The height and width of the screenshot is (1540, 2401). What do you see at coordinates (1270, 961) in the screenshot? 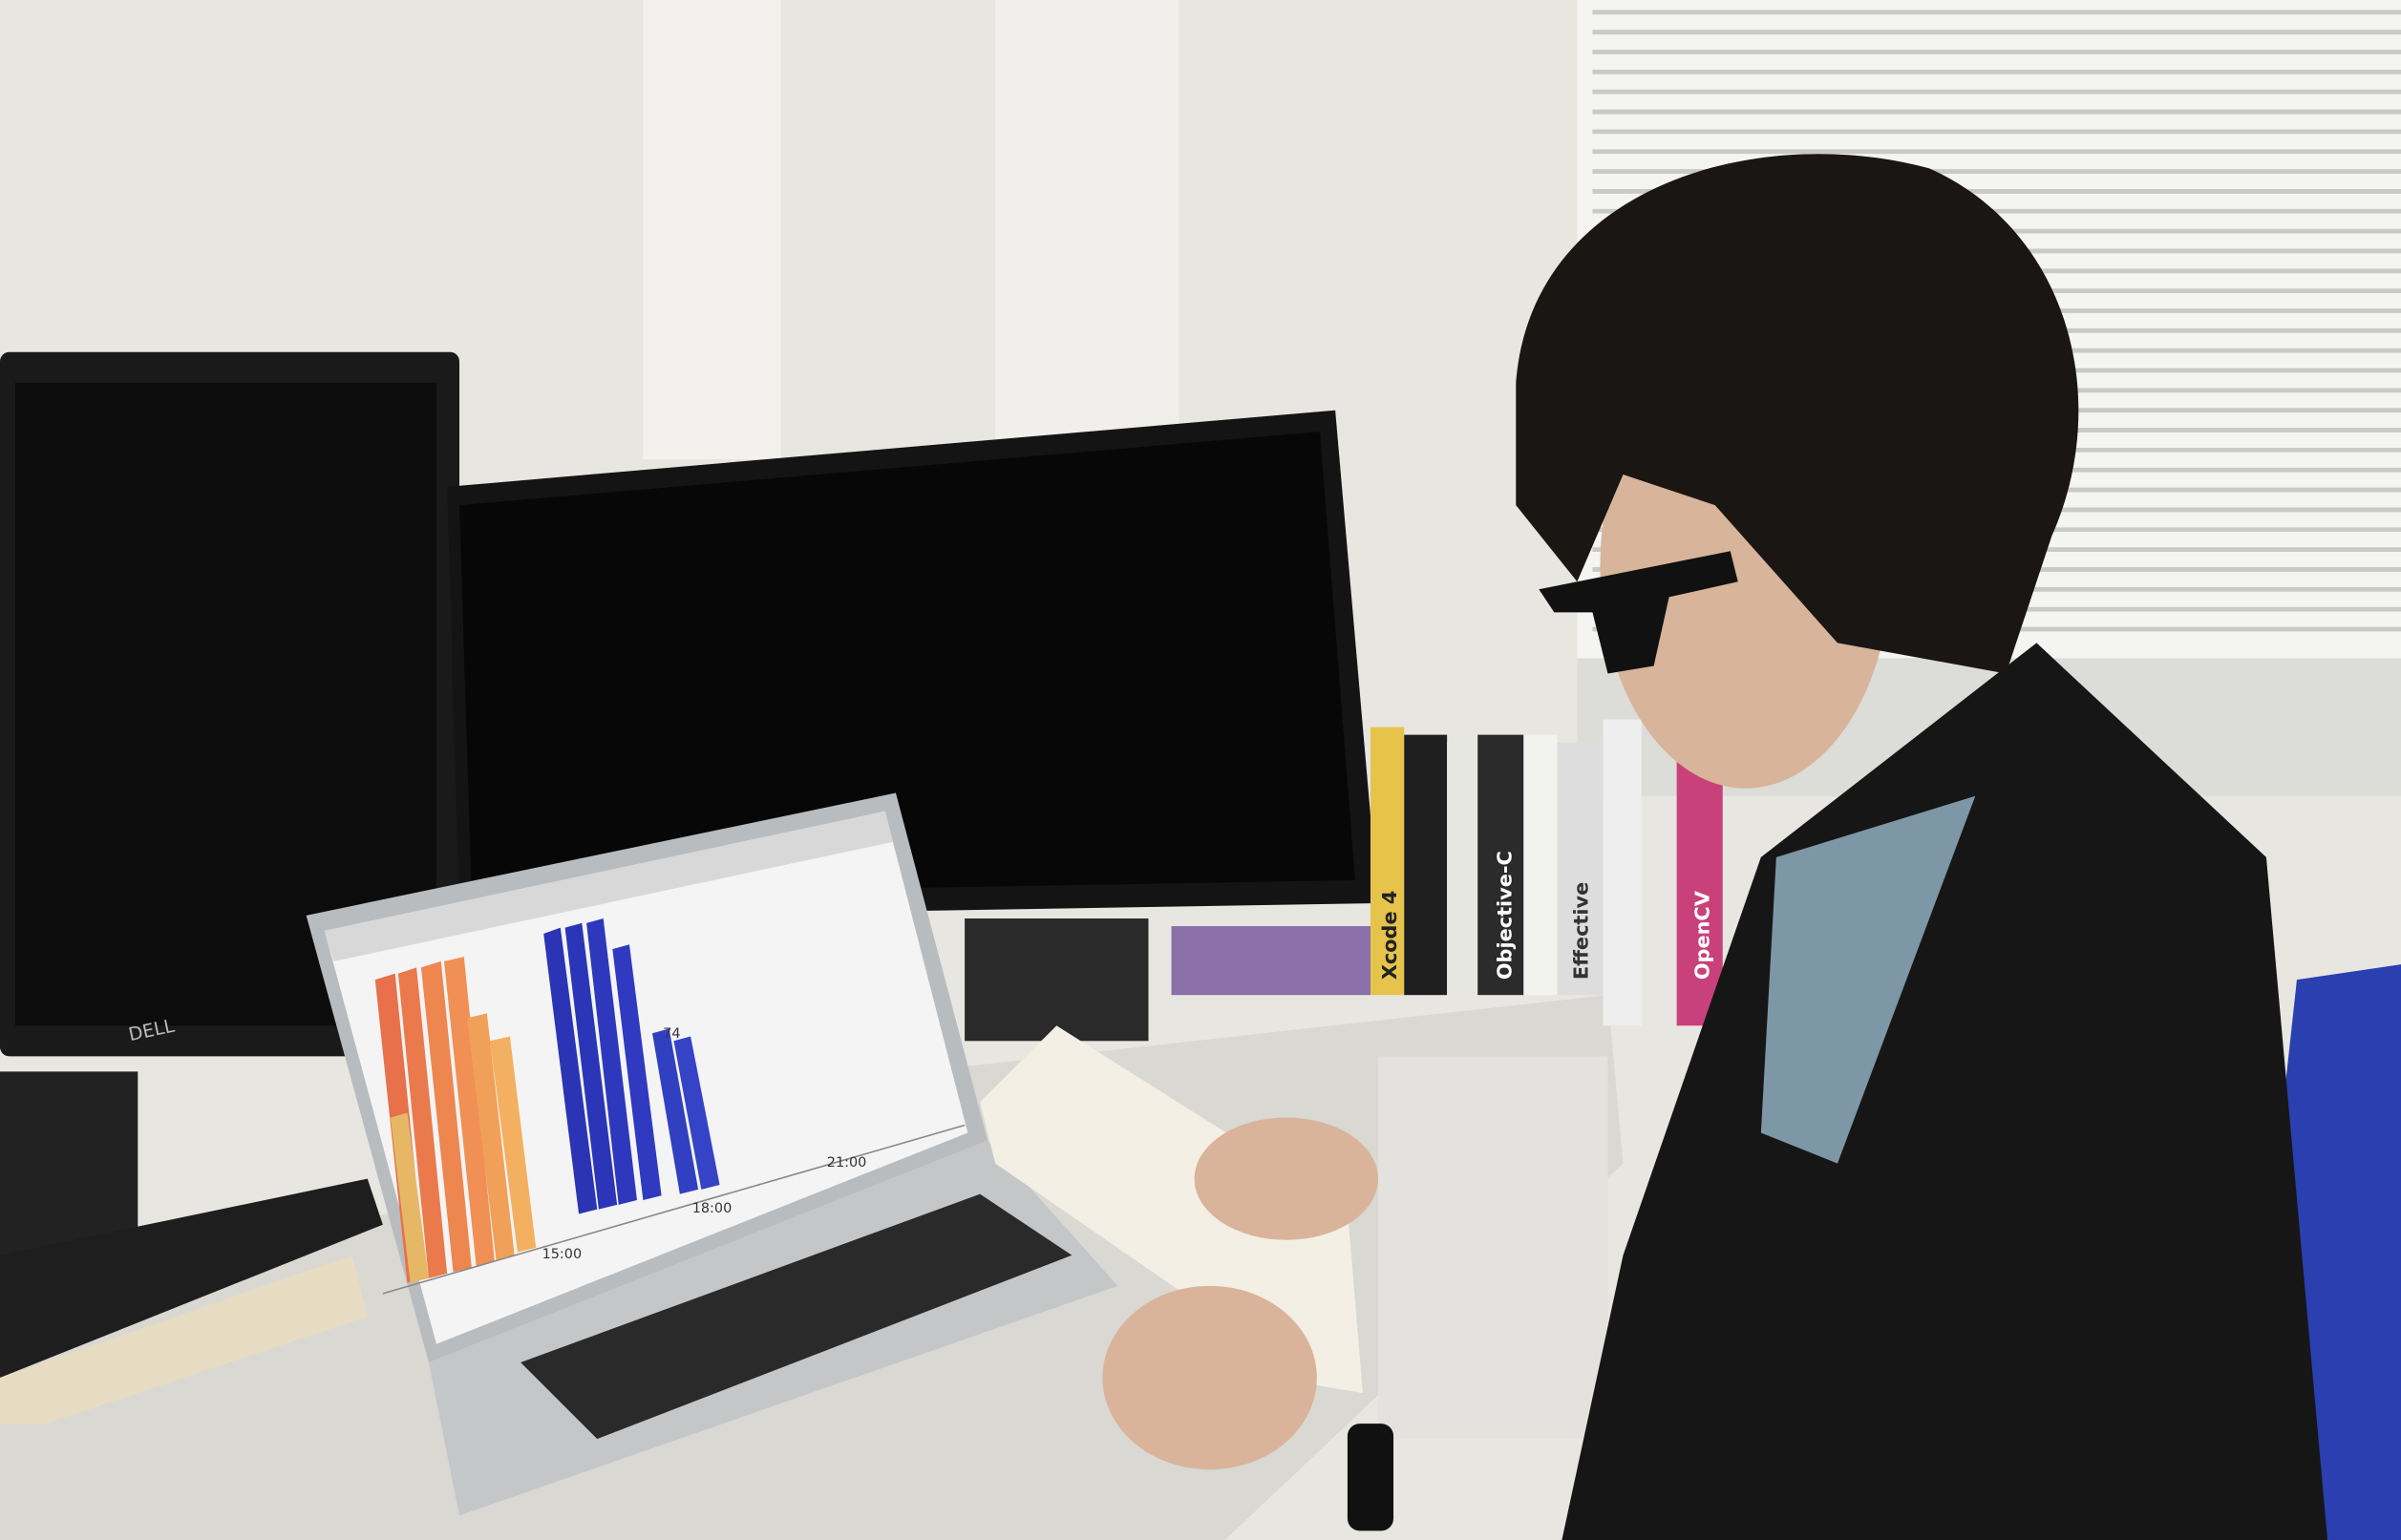
I see `books-low` at bounding box center [1270, 961].